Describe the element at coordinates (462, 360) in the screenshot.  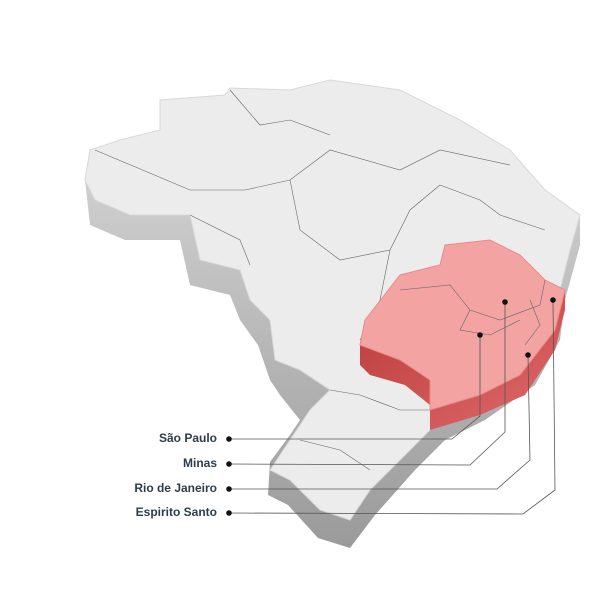
I see `highlight-side` at that location.